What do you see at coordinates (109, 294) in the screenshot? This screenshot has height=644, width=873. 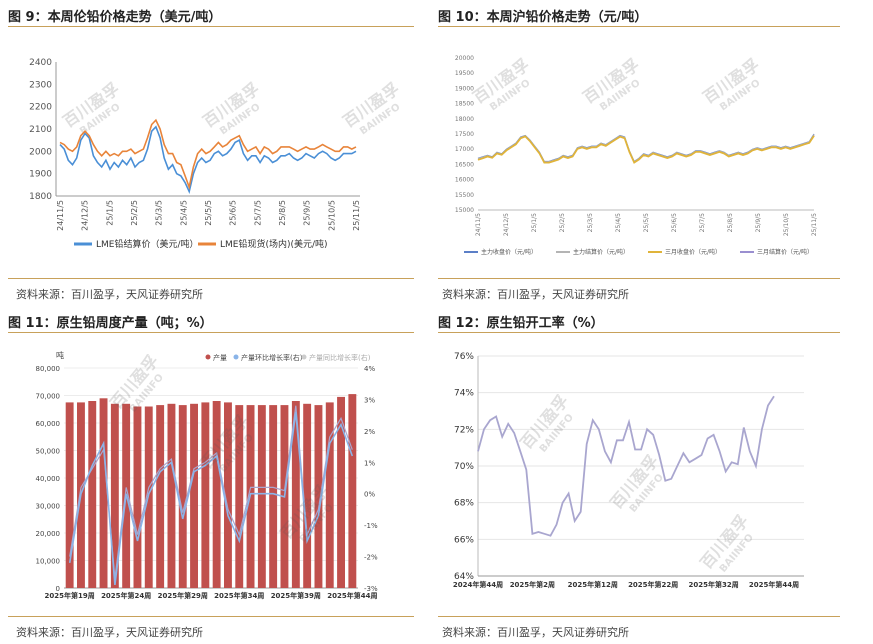 I see `fig9-source: 资料来源：百川盈孚，天风证券研究所` at bounding box center [109, 294].